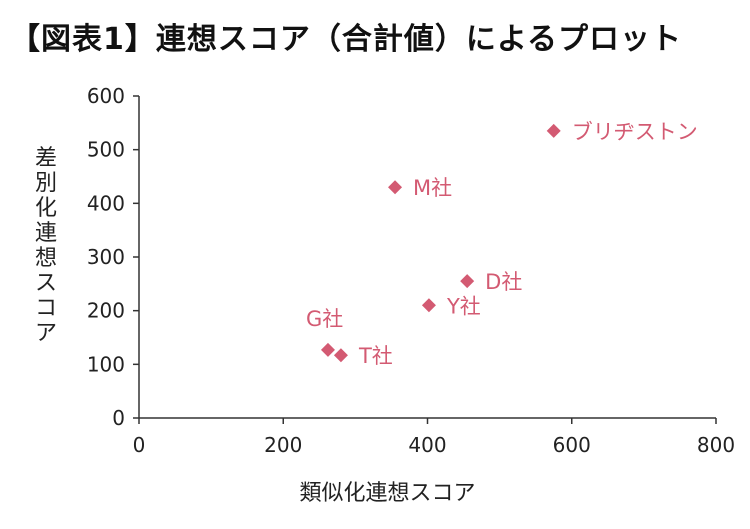 This screenshot has height=529, width=750. Describe the element at coordinates (283, 445) in the screenshot. I see `x-tick-label: 200` at that location.